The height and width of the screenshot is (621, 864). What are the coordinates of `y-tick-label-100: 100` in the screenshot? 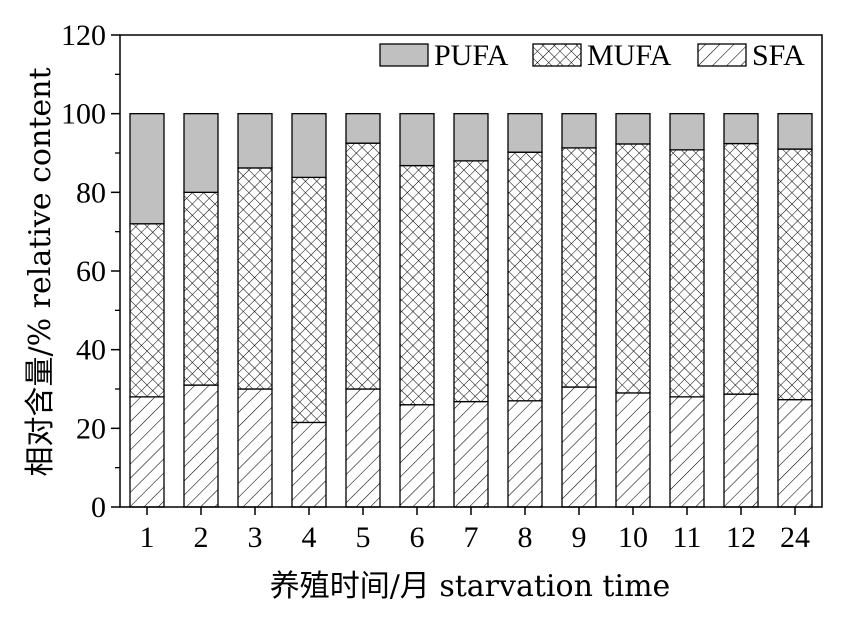 It's located at (83, 114).